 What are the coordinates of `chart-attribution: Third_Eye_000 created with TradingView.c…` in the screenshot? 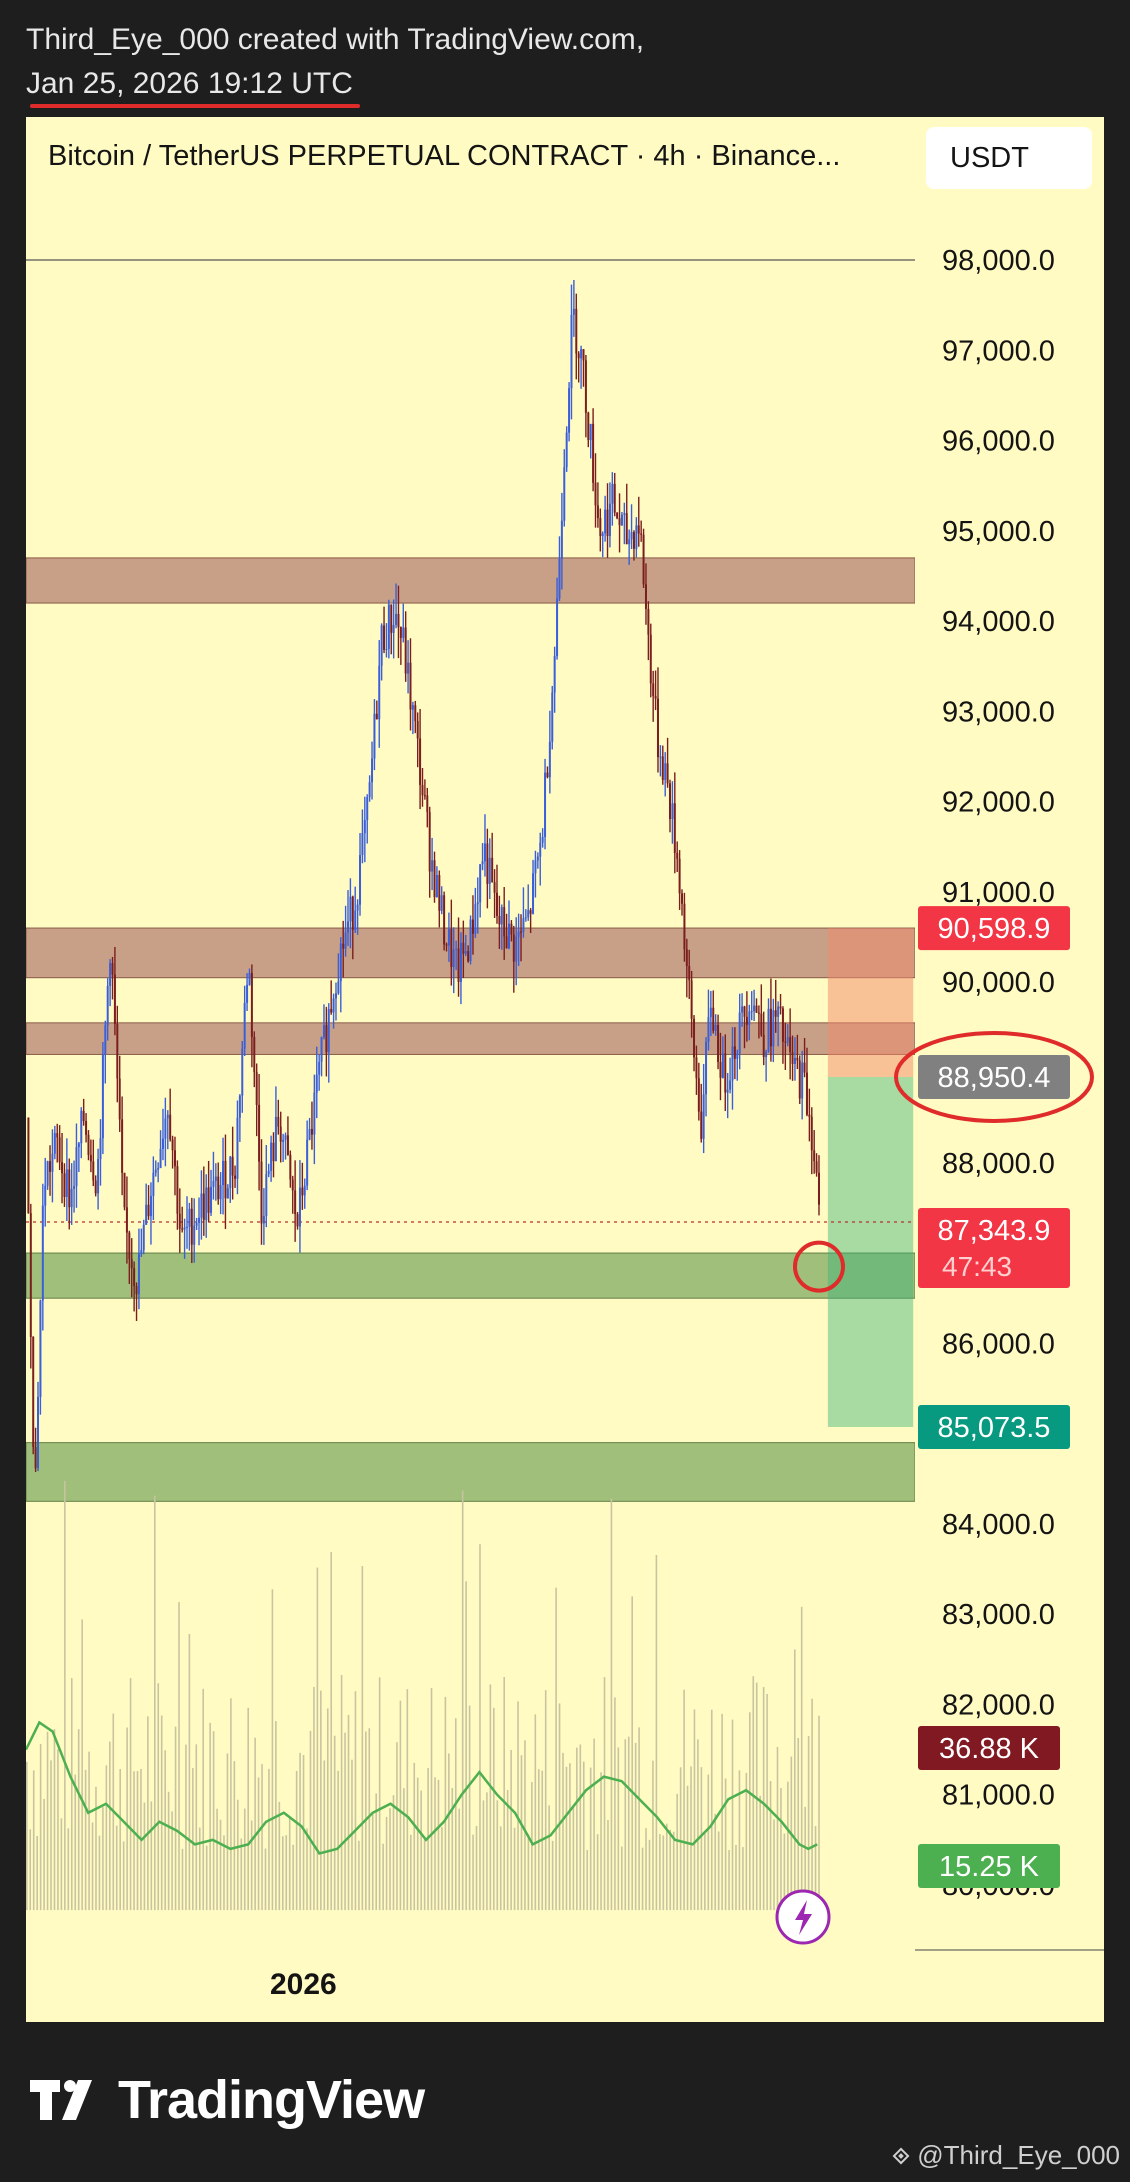 It's located at (335, 62).